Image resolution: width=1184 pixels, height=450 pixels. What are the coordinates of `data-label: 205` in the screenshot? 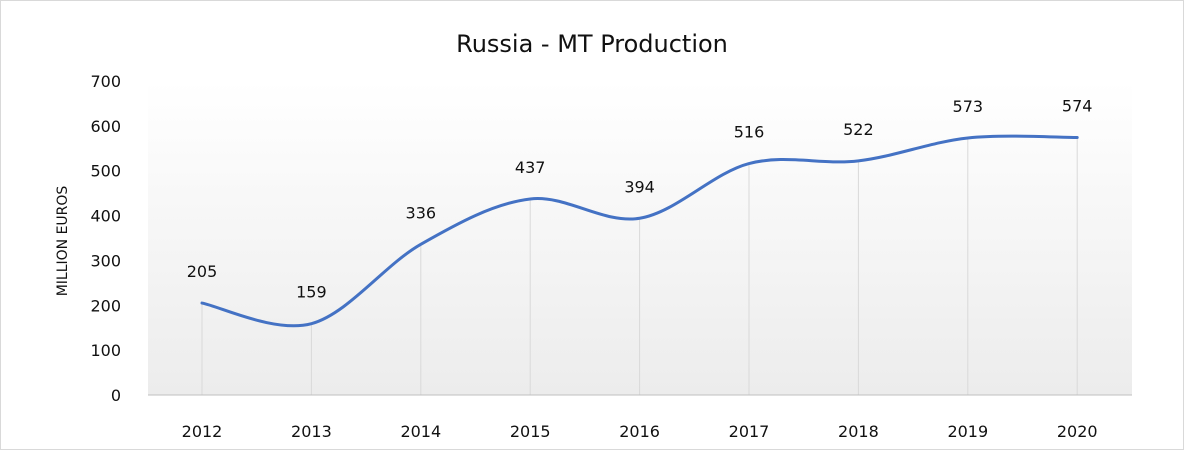 It's located at (202, 271).